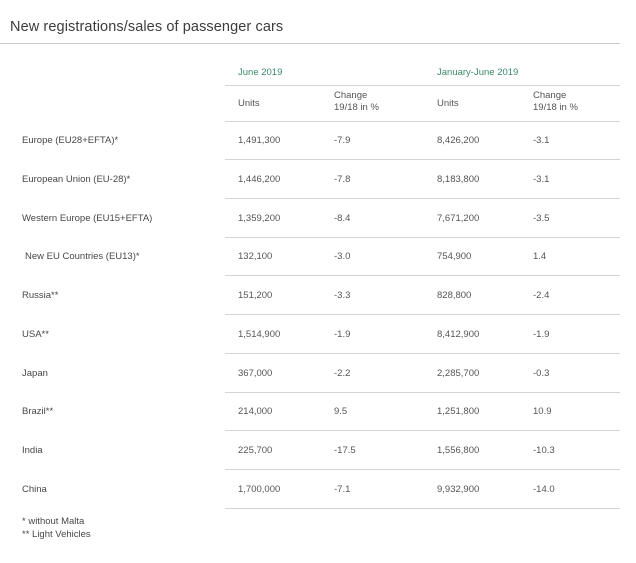  What do you see at coordinates (345, 450) in the screenshot?
I see `cell-june-change: -17.5` at bounding box center [345, 450].